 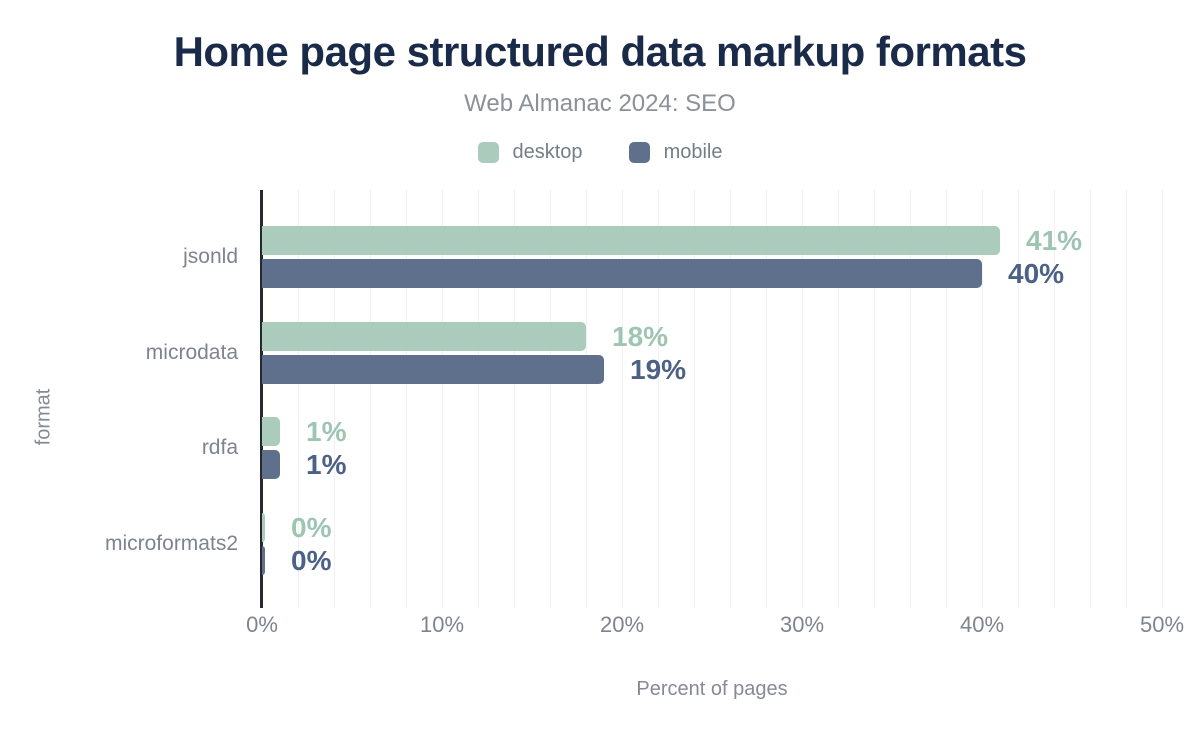 I want to click on x-tick-label-10%: 10%, so click(x=442, y=624).